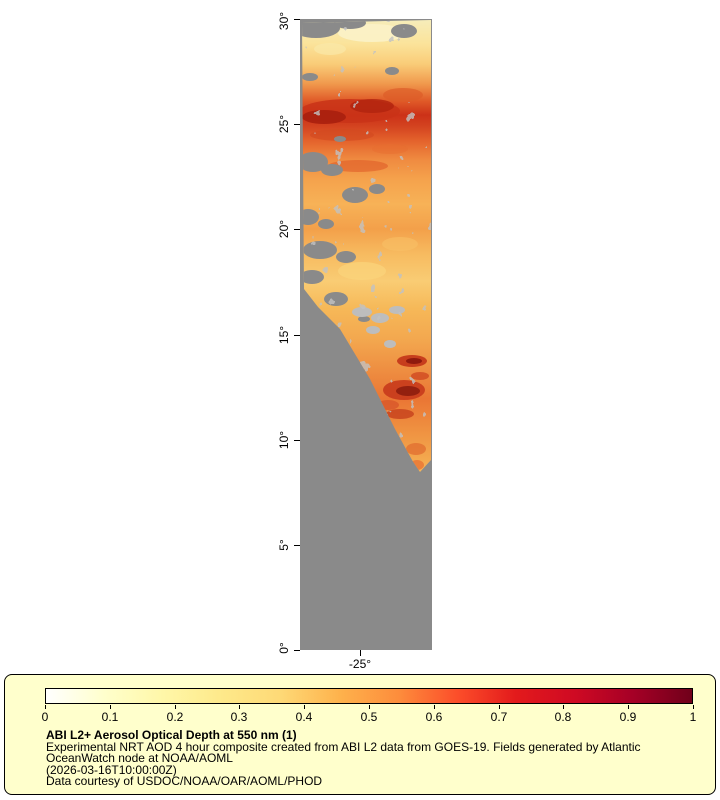 This screenshot has height=800, width=720. I want to click on y-axis-label-5: 5°, so click(284, 545).